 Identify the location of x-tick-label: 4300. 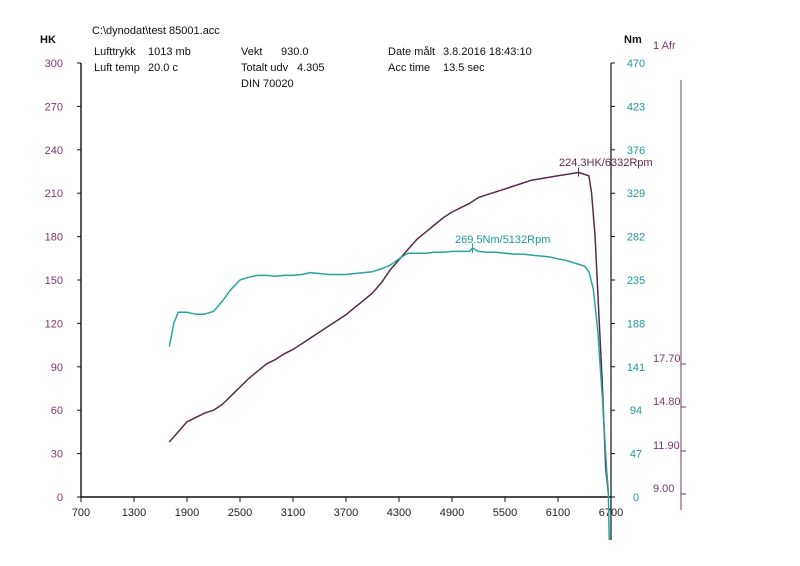
(399, 513).